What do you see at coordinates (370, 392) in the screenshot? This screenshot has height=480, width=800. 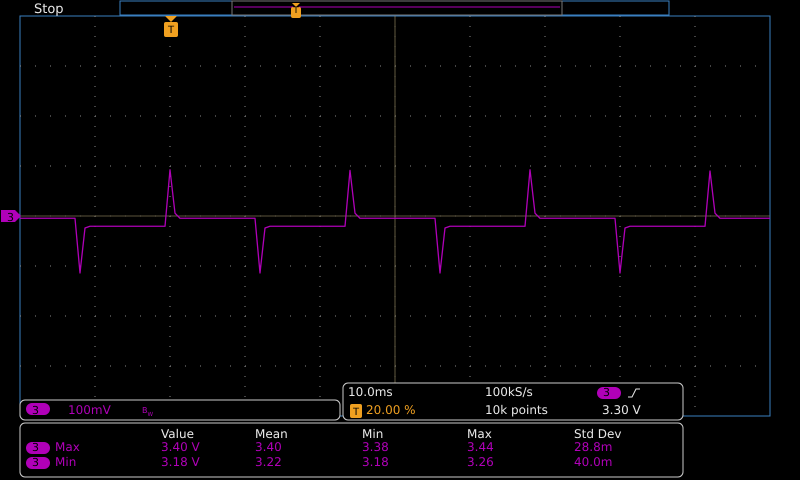 I see `text: 10.0ms` at bounding box center [370, 392].